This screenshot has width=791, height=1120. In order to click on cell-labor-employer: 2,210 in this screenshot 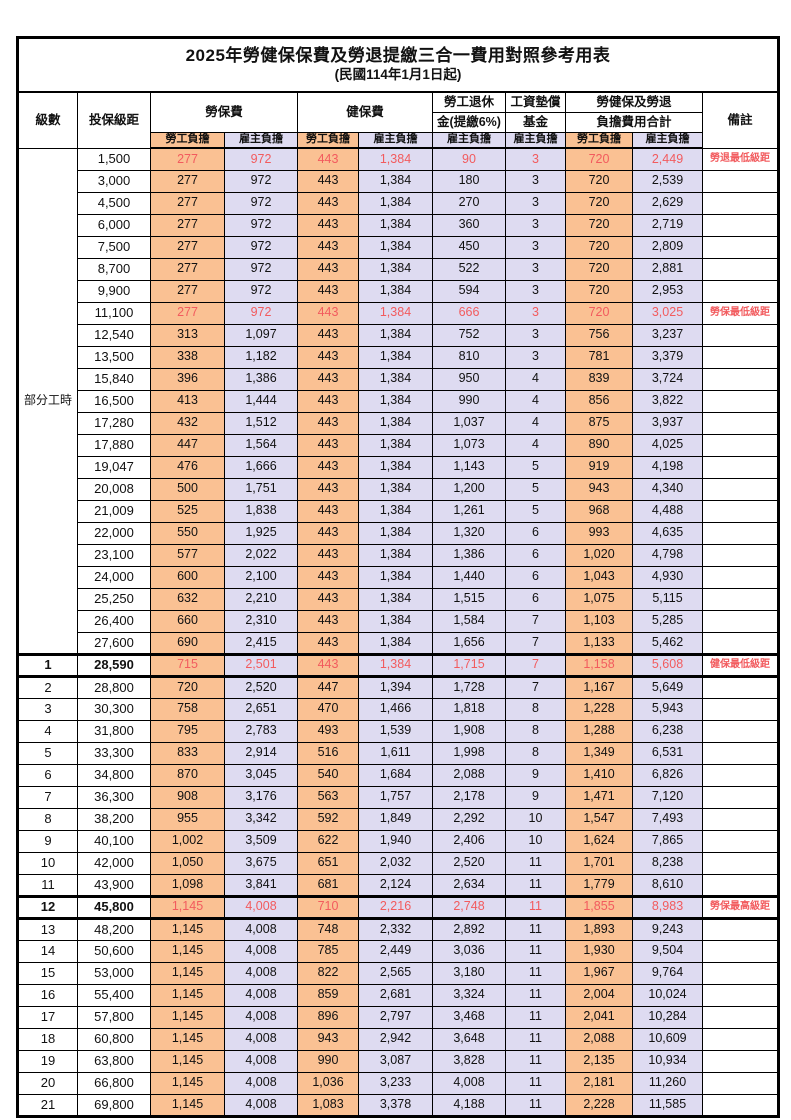, I will do `click(261, 599)`.